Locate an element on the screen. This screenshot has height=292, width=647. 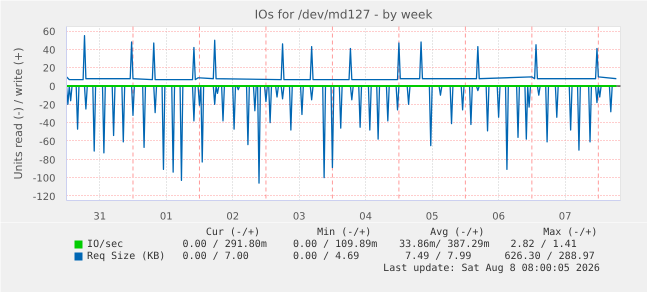
y-tick-label: 60 is located at coordinates (49, 32).